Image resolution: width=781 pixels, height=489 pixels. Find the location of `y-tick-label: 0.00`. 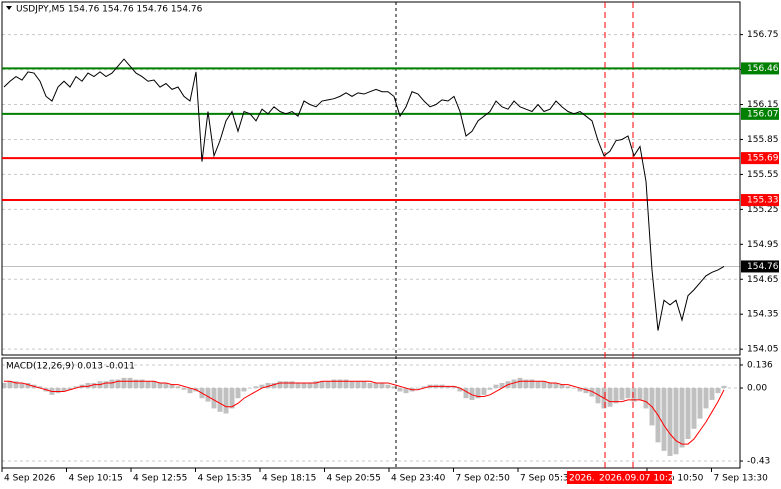

y-tick-label: 0.00 is located at coordinates (757, 389).